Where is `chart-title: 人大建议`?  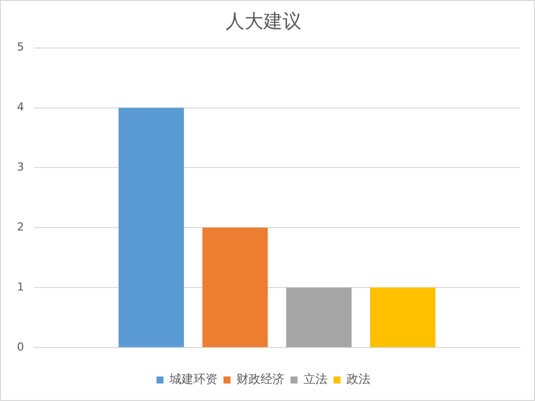 chart-title: 人大建议 is located at coordinates (264, 21).